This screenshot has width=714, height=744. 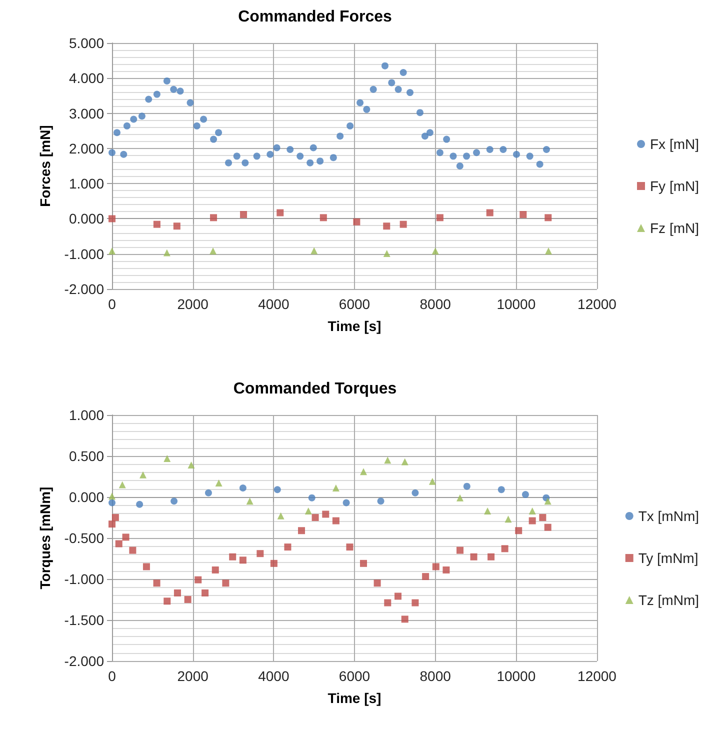 I want to click on x-tick-label: 4000, so click(x=274, y=304).